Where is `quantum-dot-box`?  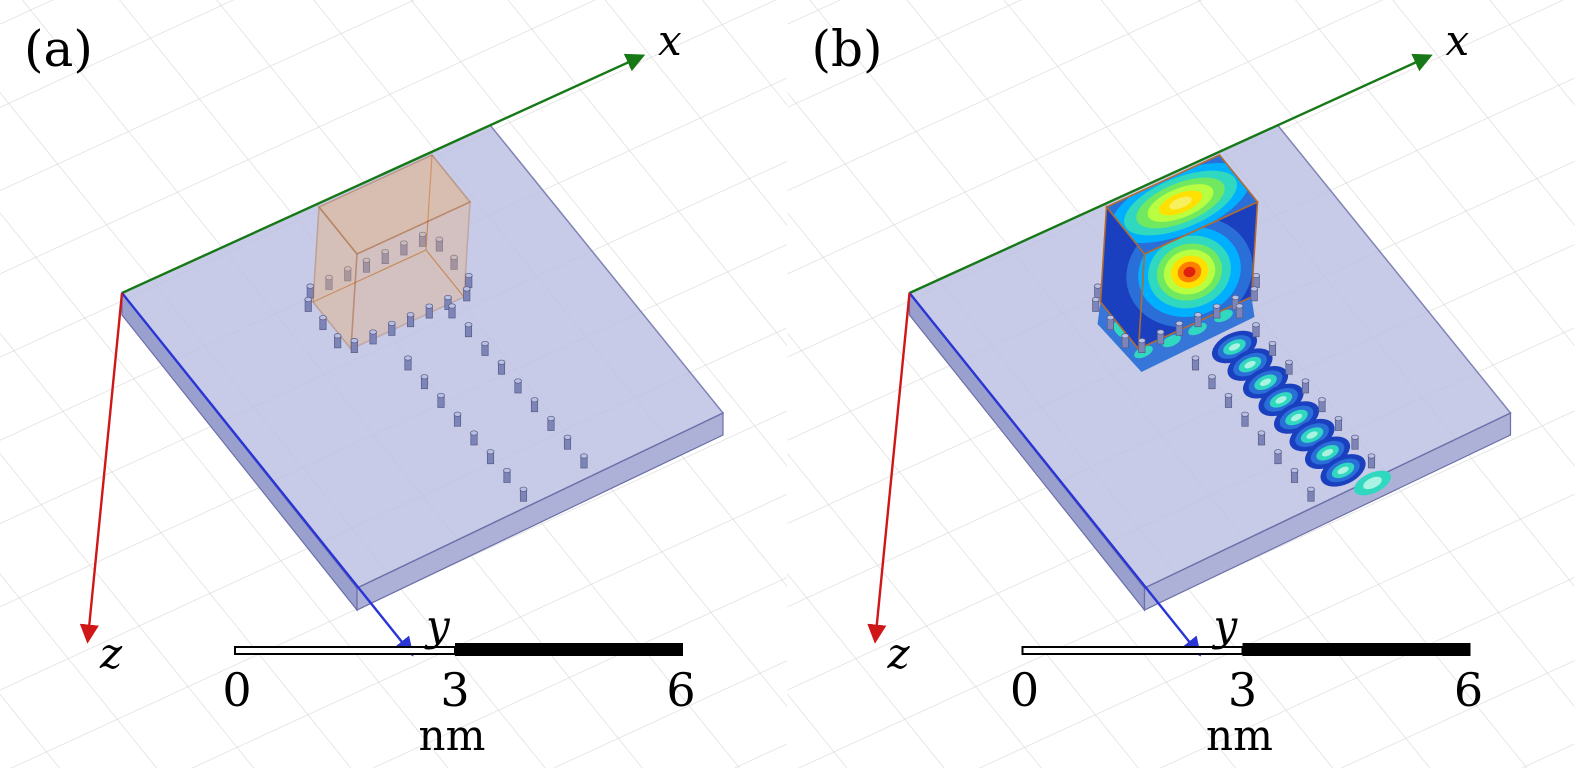 quantum-dot-box is located at coordinates (392, 253).